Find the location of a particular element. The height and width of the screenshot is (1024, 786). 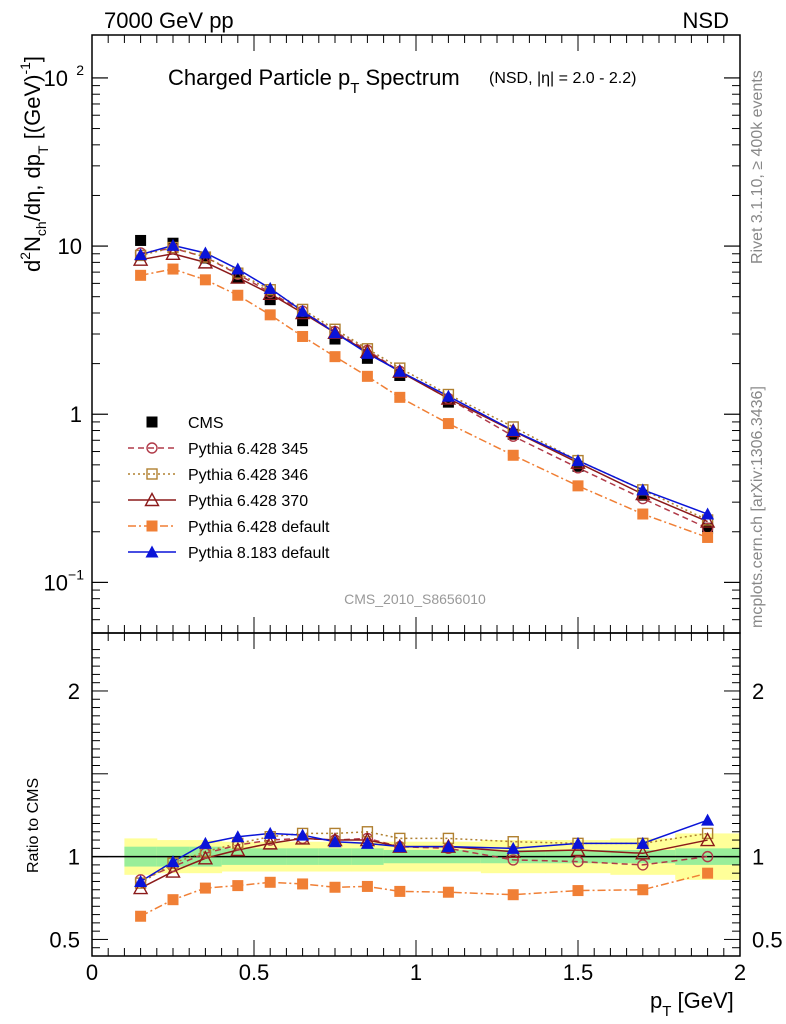

ratio-y-tick-label-right: 0.5 is located at coordinates (767, 939).